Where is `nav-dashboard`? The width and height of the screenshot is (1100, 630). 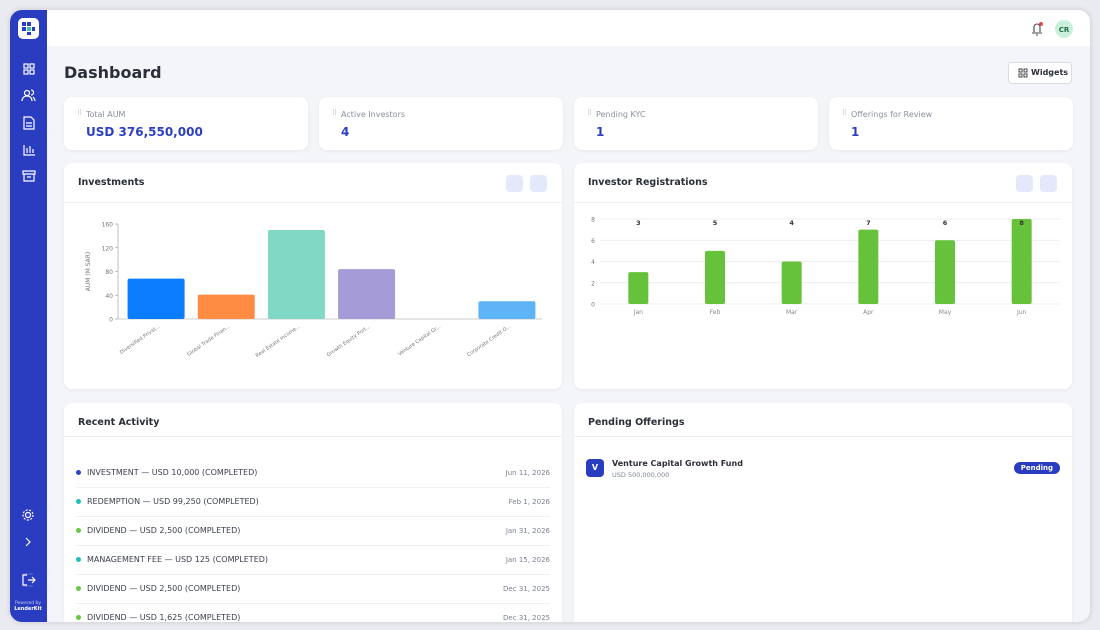
nav-dashboard is located at coordinates (29, 69).